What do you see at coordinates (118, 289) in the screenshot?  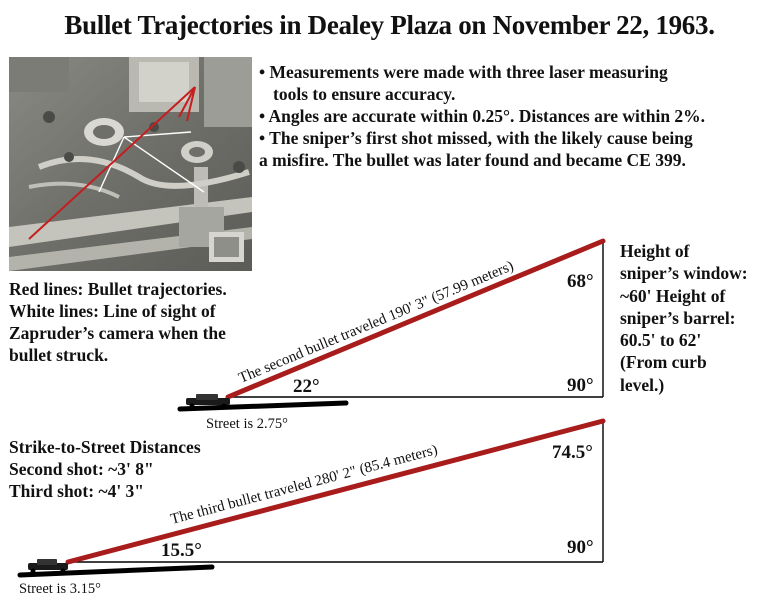 I see `legend-red: Red lines: Bullet trajectories.` at bounding box center [118, 289].